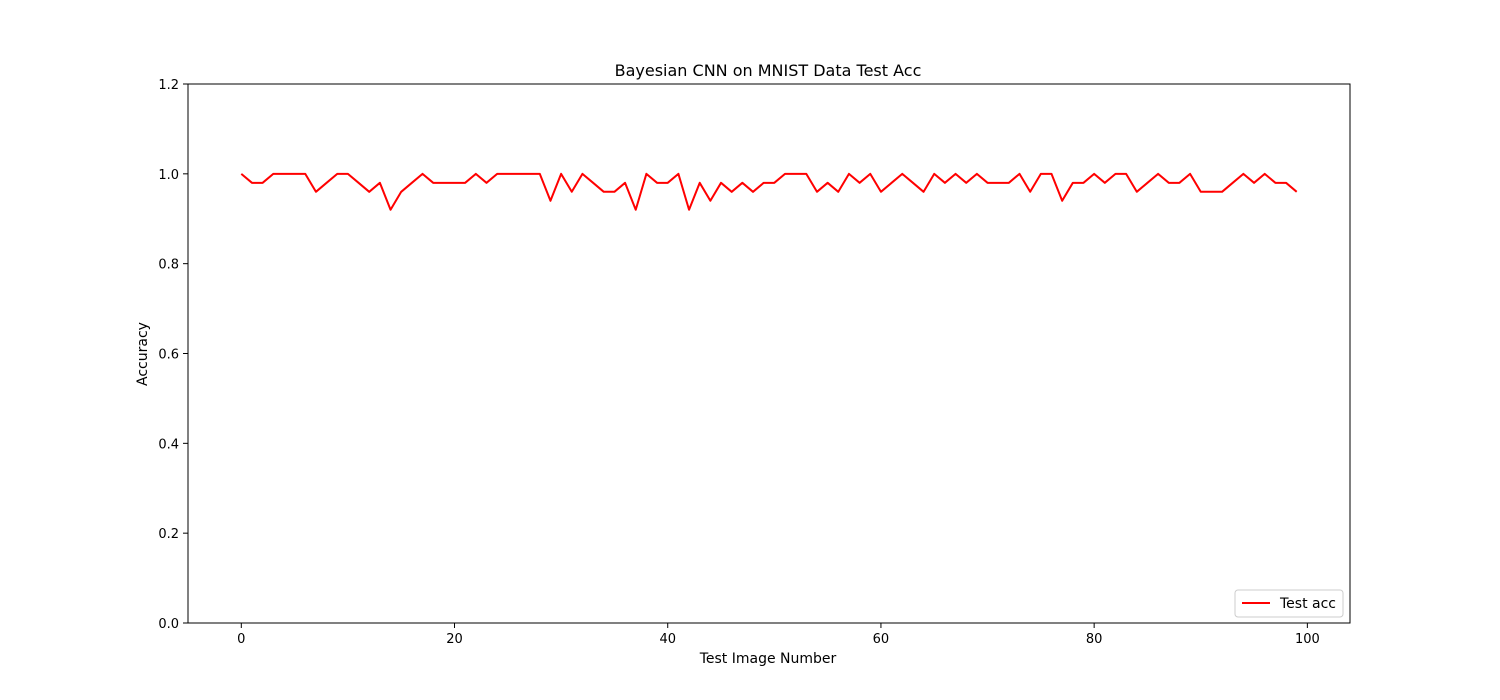  I want to click on series-line-test-acc, so click(769, 191).